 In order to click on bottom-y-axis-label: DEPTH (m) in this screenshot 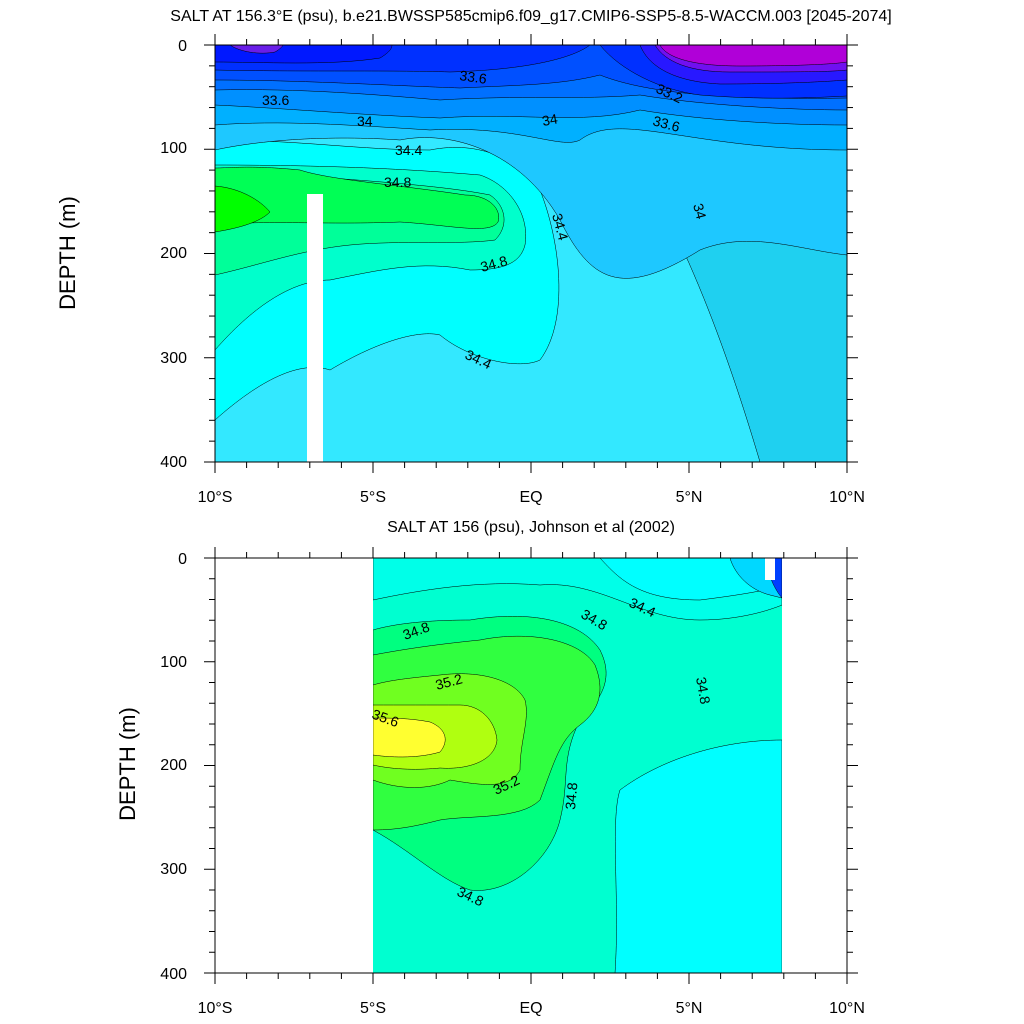, I will do `click(127, 764)`.